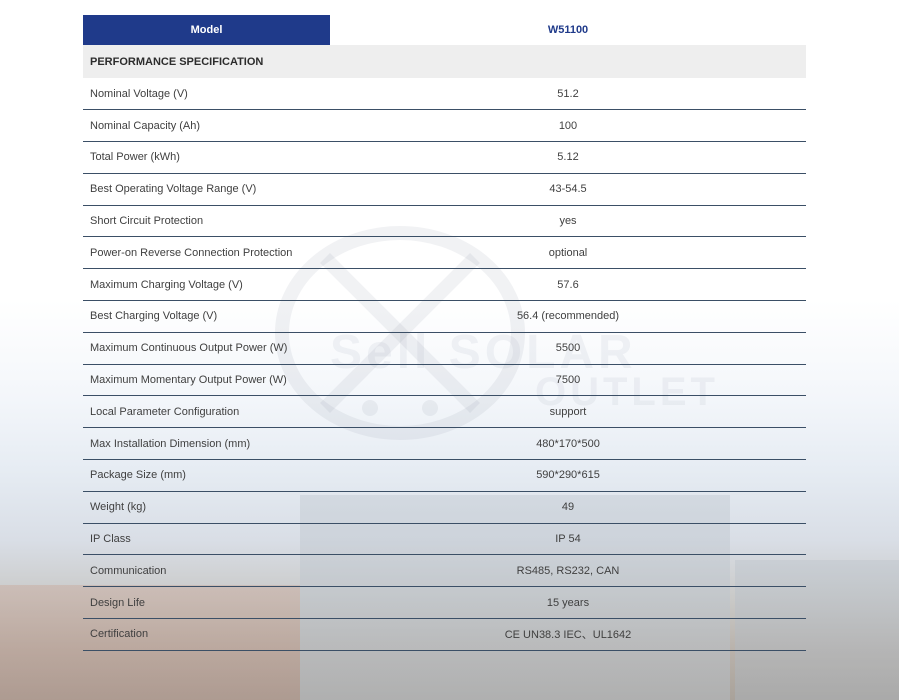  I want to click on table-row: Best Operating Voltage Range (V) 43-54.5, so click(444, 189).